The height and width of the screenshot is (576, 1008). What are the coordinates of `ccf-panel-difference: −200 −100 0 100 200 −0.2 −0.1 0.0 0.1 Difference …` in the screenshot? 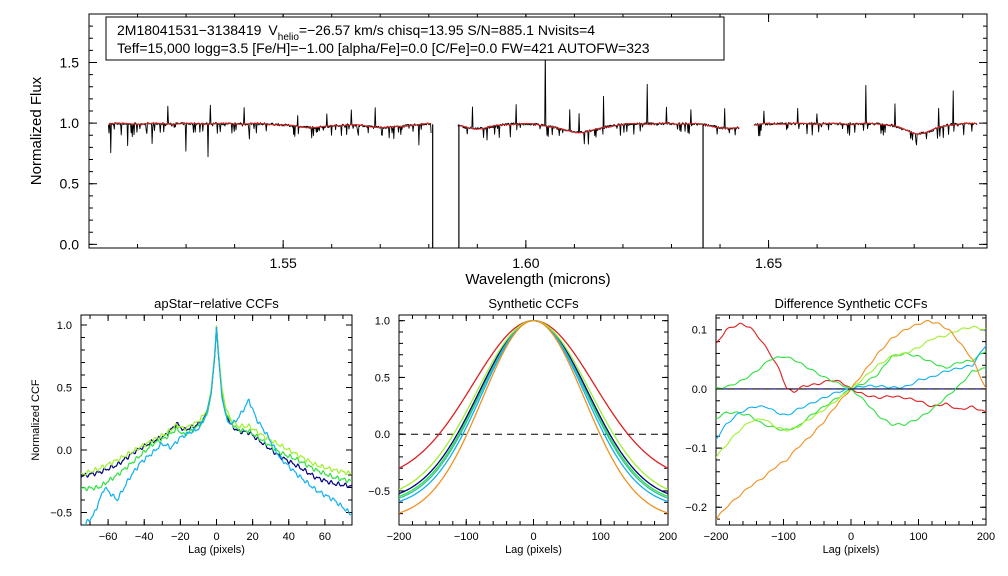 It's located at (840, 426).